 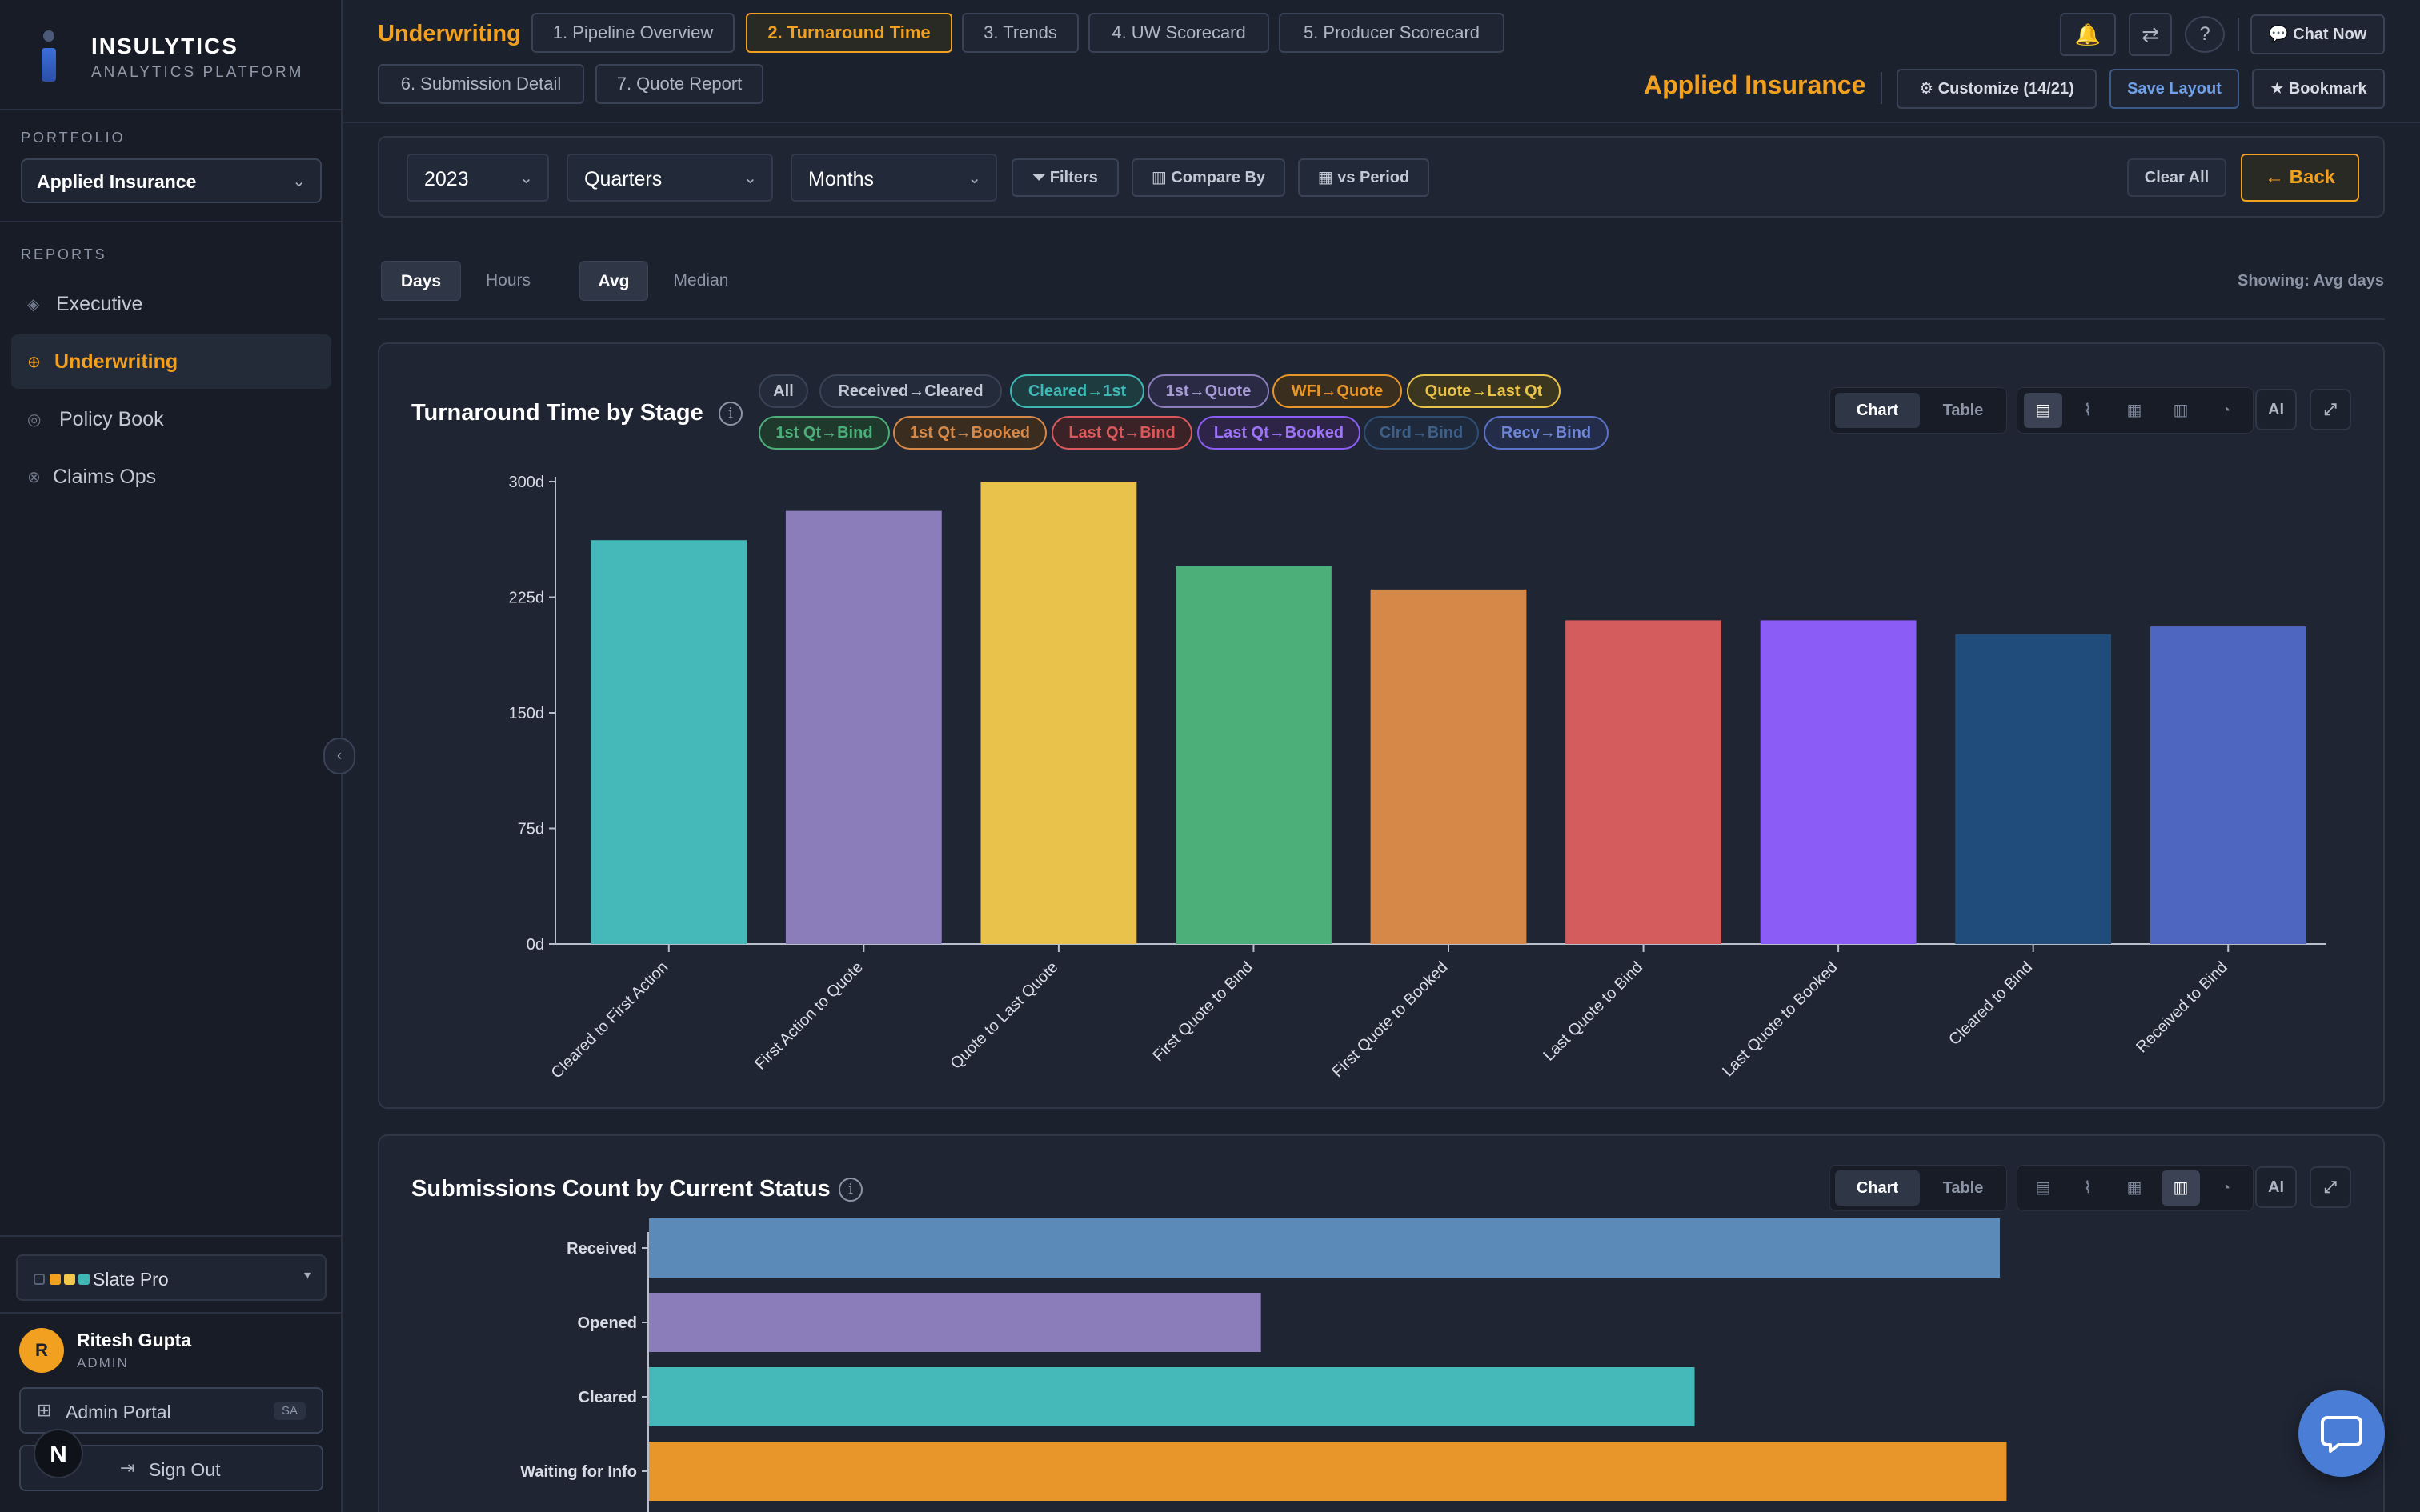 I want to click on page-title: Underwriting, so click(x=449, y=33).